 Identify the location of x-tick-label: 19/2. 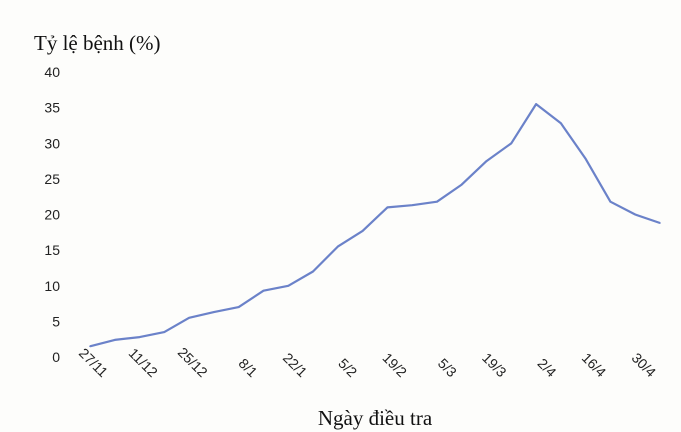
(395, 365).